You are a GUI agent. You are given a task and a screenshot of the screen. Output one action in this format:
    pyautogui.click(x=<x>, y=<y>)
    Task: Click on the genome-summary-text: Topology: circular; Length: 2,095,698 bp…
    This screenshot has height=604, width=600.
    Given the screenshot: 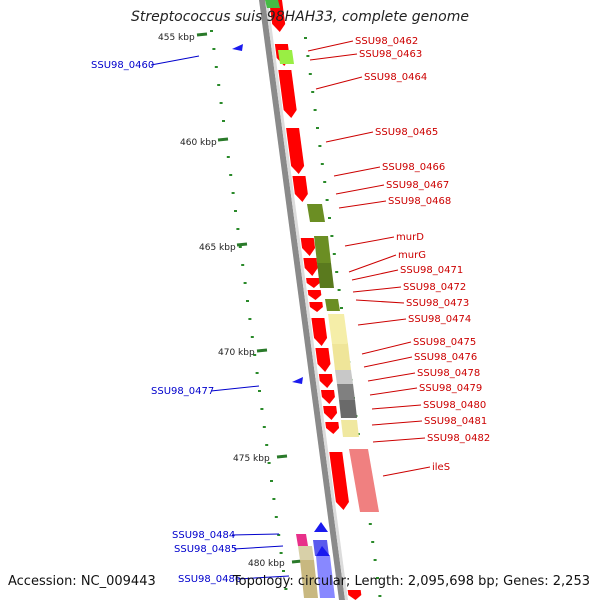 What is the action you would take?
    pyautogui.click(x=411, y=581)
    